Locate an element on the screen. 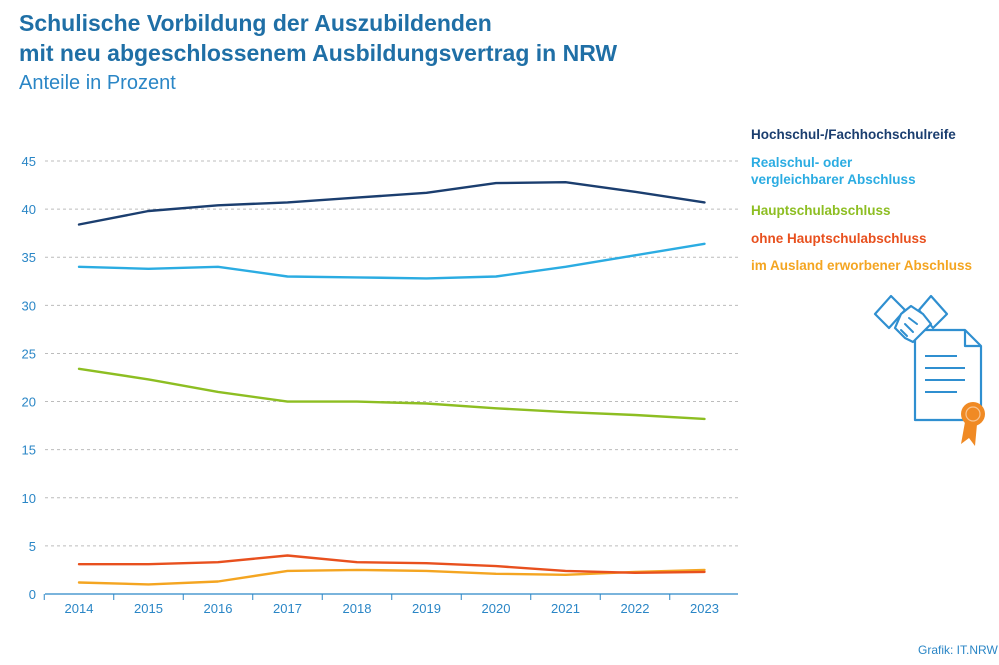 The image size is (999, 665). y-tick-label: 25 is located at coordinates (29, 353).